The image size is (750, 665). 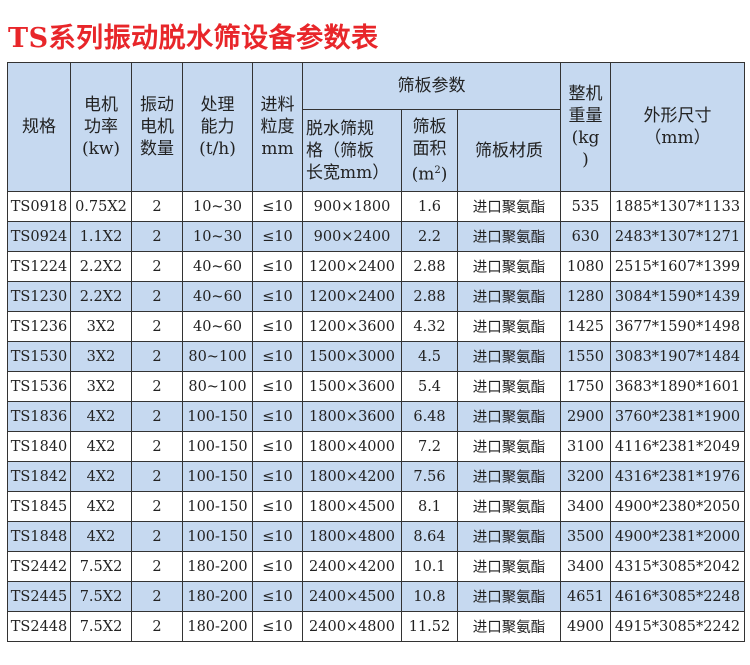 What do you see at coordinates (677, 386) in the screenshot?
I see `cell-dimensions: 3683*1890*1601` at bounding box center [677, 386].